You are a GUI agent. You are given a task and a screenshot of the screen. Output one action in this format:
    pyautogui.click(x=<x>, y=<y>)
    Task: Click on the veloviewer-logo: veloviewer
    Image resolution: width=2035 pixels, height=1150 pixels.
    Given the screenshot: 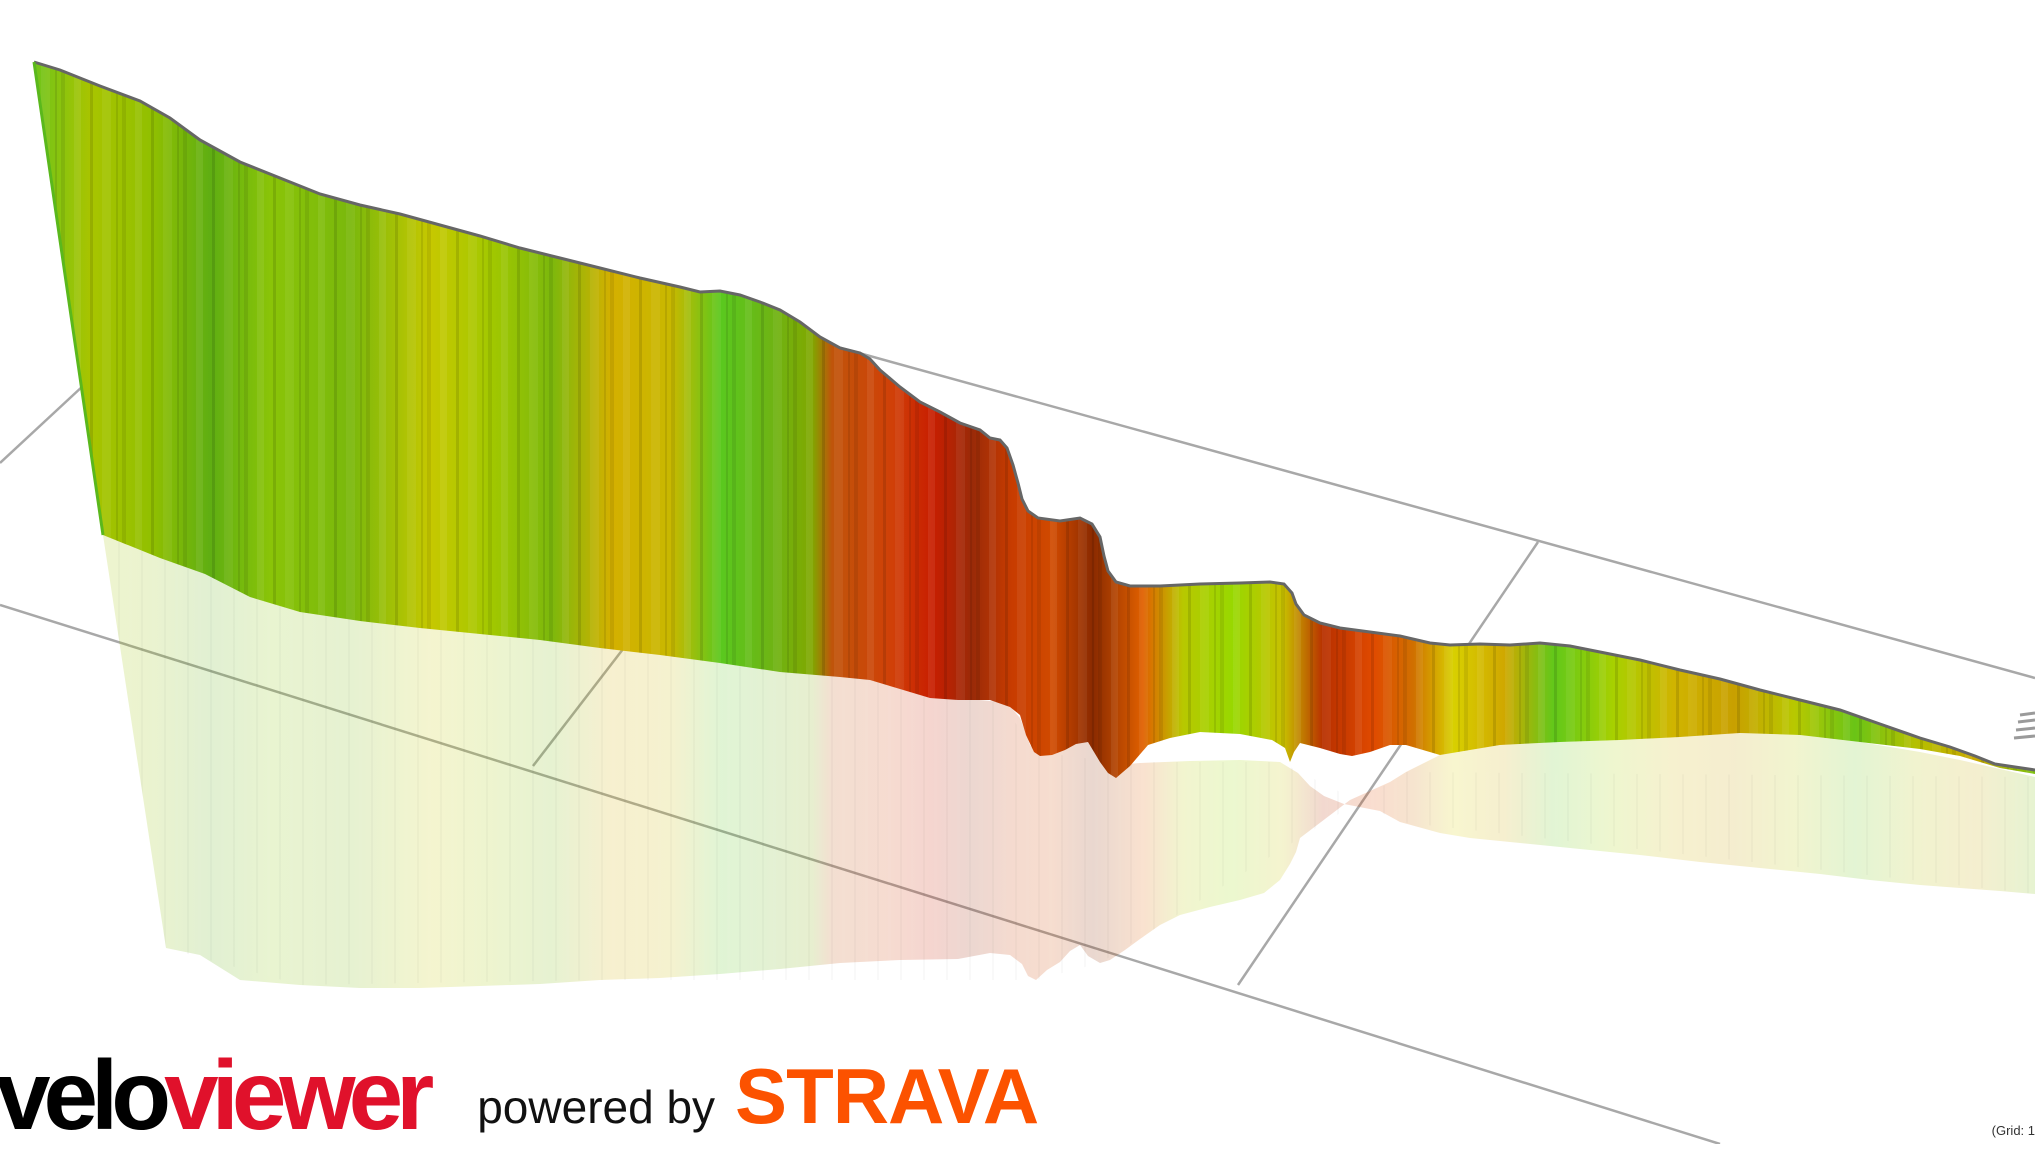 What is the action you would take?
    pyautogui.click(x=217, y=1095)
    